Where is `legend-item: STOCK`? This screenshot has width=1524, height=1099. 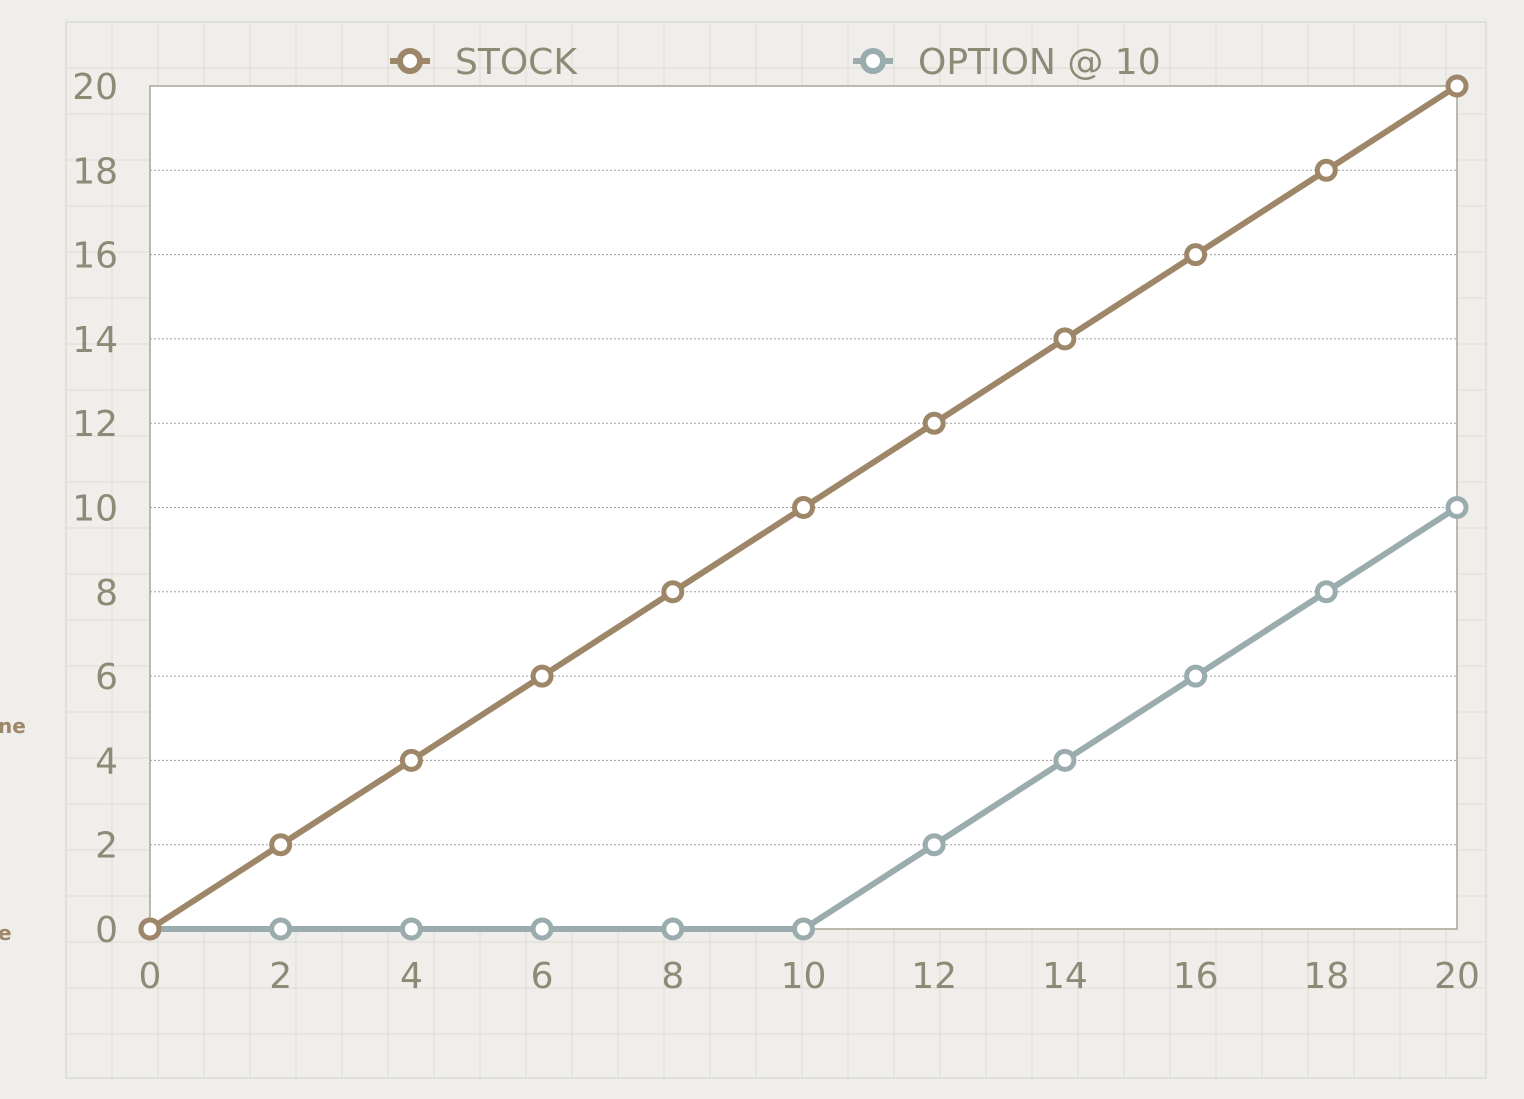
legend-item: STOCK is located at coordinates (484, 62).